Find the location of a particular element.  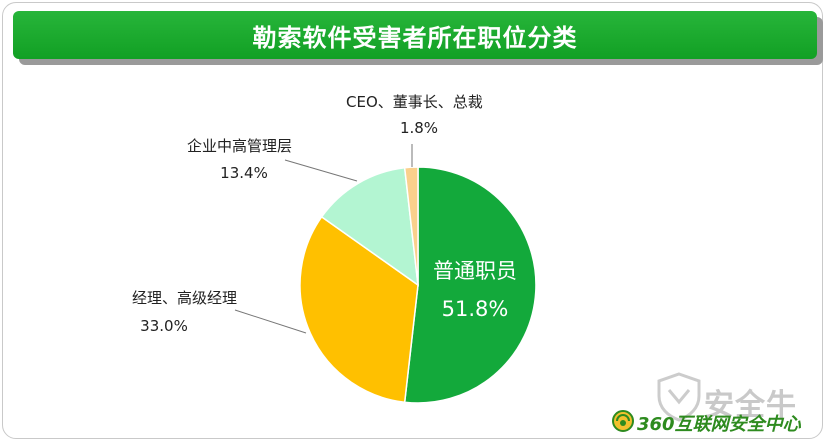

slice-label-3: CEO、董事长、总裁 is located at coordinates (414, 102).